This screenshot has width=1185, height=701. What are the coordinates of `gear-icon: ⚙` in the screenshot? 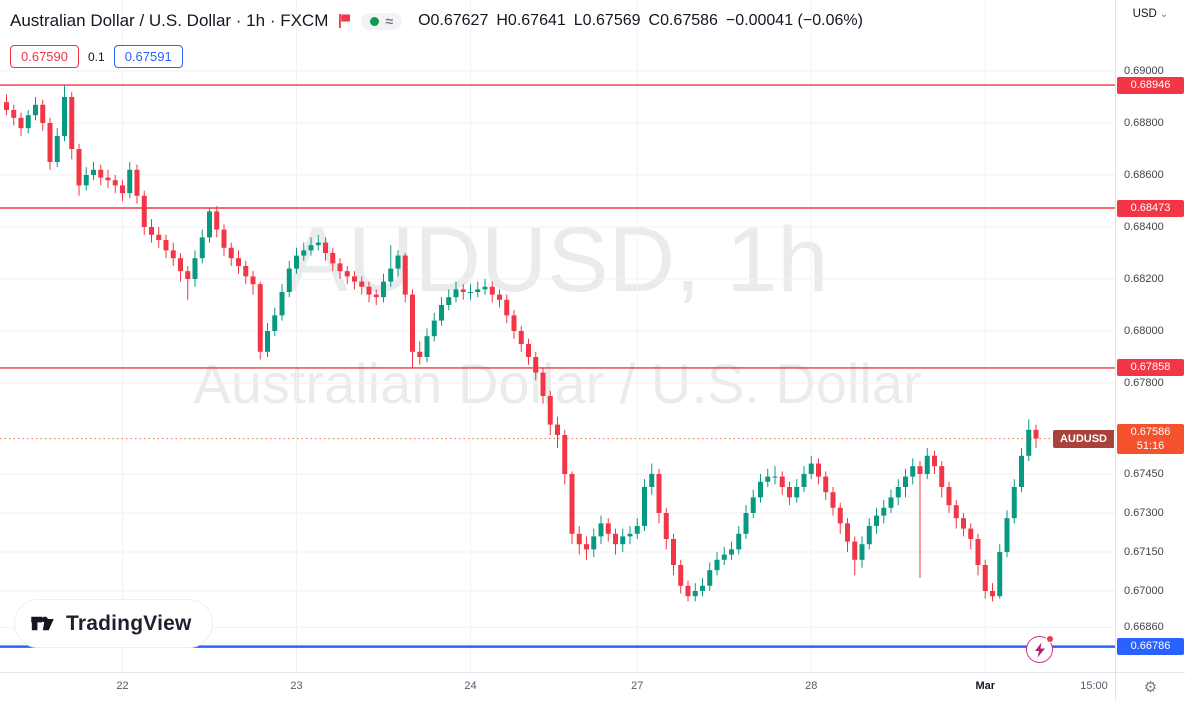 It's located at (1150, 687).